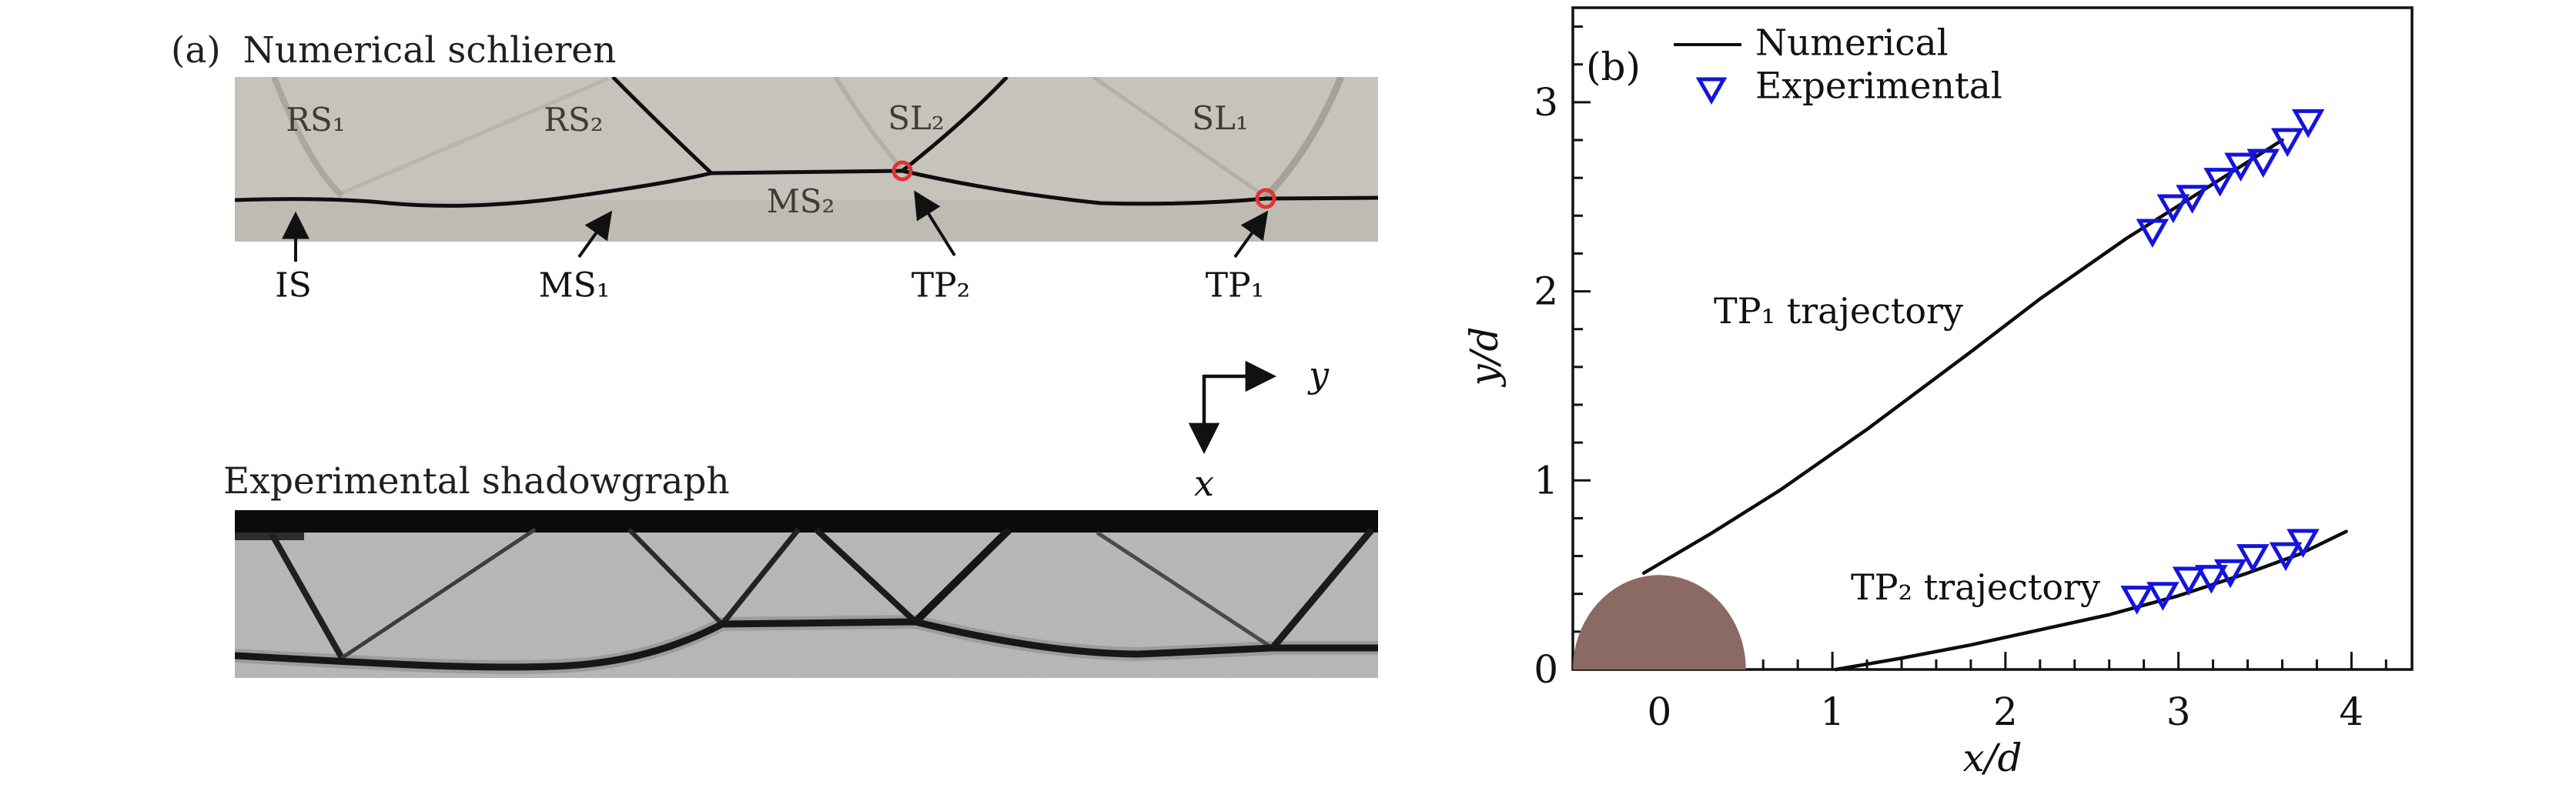 Image resolution: width=2576 pixels, height=788 pixels. What do you see at coordinates (1976, 587) in the screenshot?
I see `tp2-trajectory-label: TP₂ trajectory` at bounding box center [1976, 587].